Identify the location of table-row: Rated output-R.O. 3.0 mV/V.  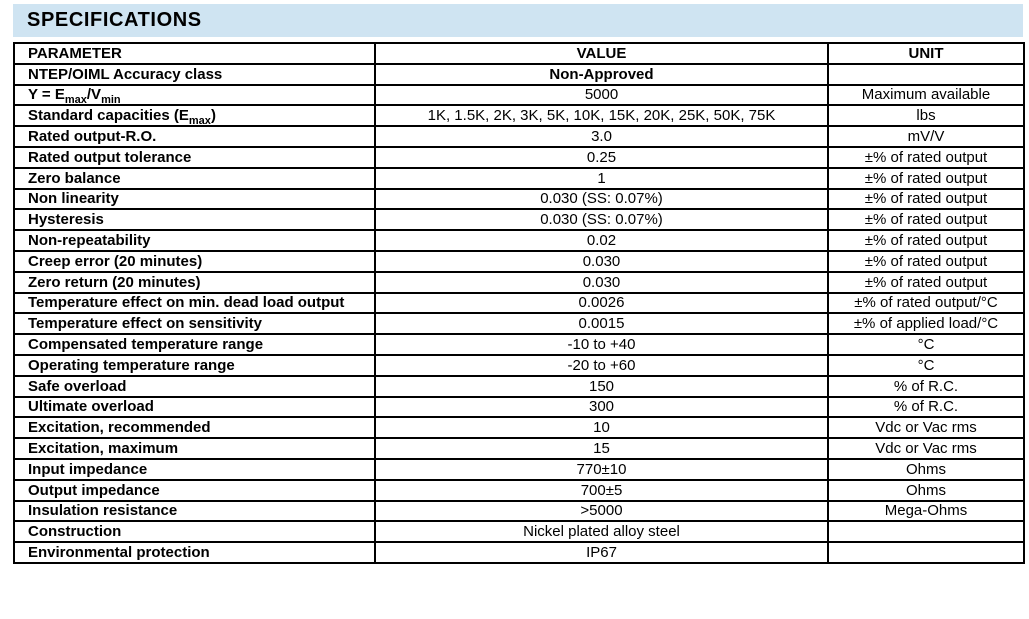
(519, 136).